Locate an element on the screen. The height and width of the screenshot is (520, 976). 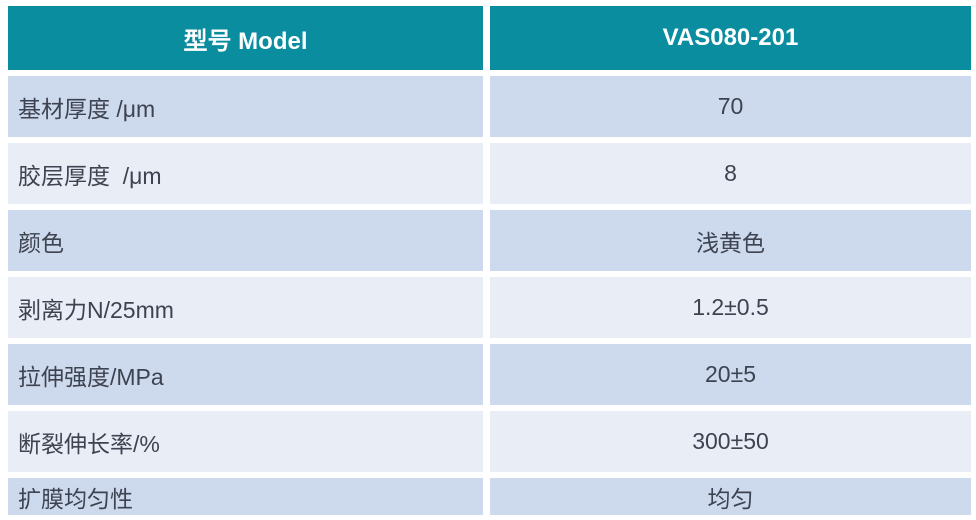
row-label: 拉伸强度/MPa is located at coordinates (245, 374).